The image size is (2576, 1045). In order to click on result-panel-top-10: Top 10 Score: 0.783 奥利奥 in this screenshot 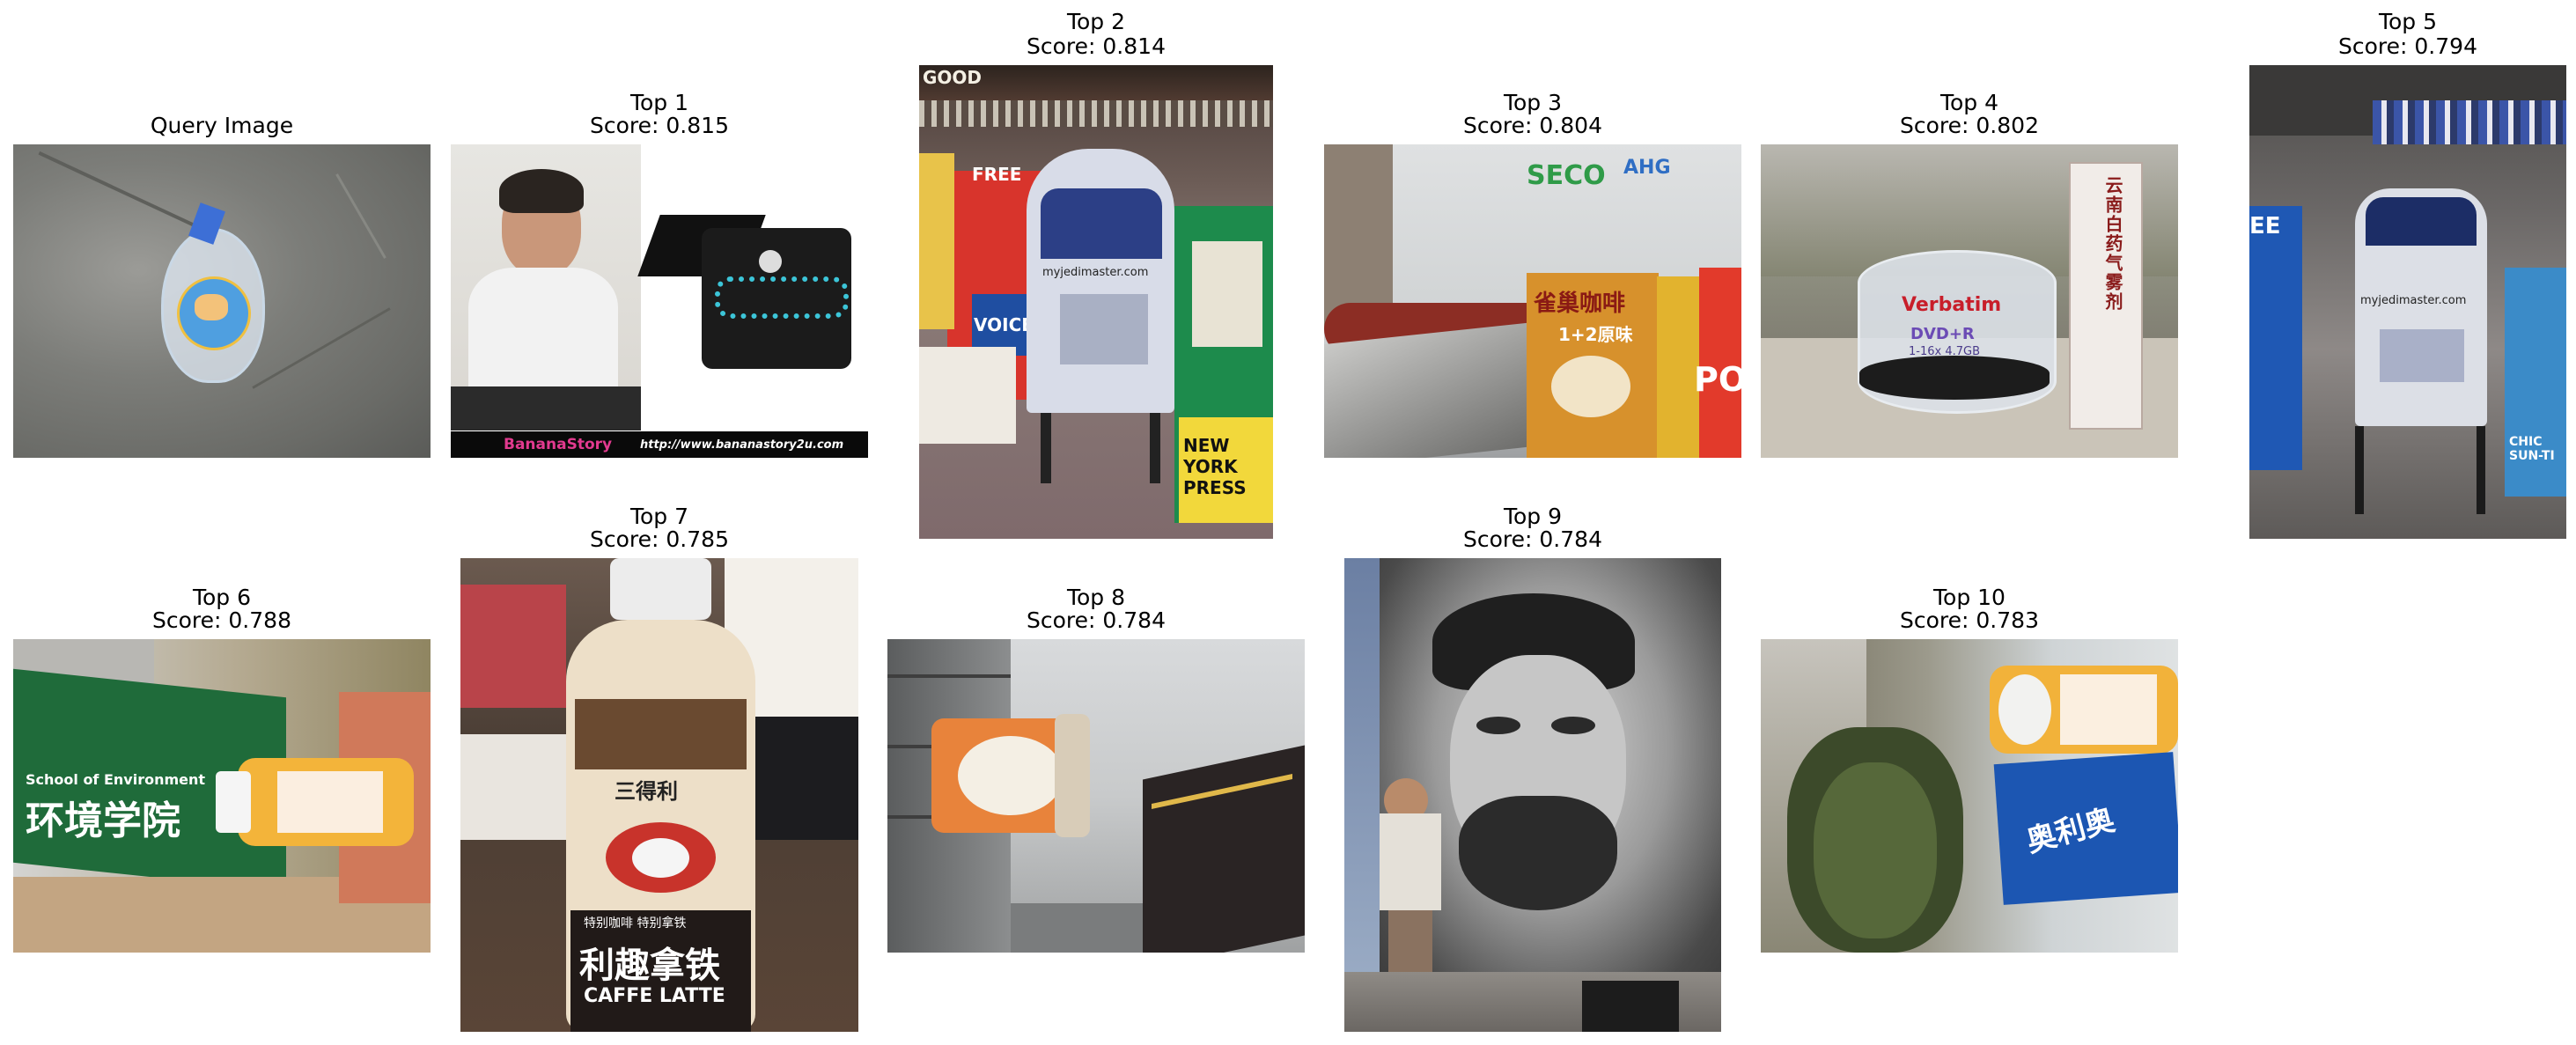, I will do `click(1970, 767)`.